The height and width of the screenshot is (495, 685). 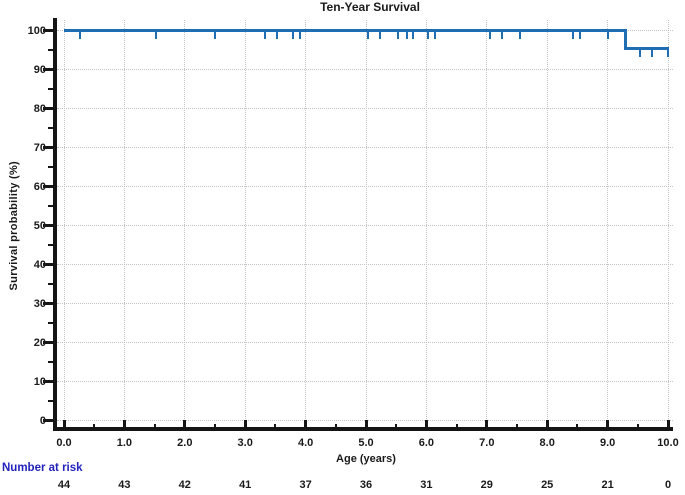 What do you see at coordinates (547, 485) in the screenshot?
I see `at-risk-count: 25` at bounding box center [547, 485].